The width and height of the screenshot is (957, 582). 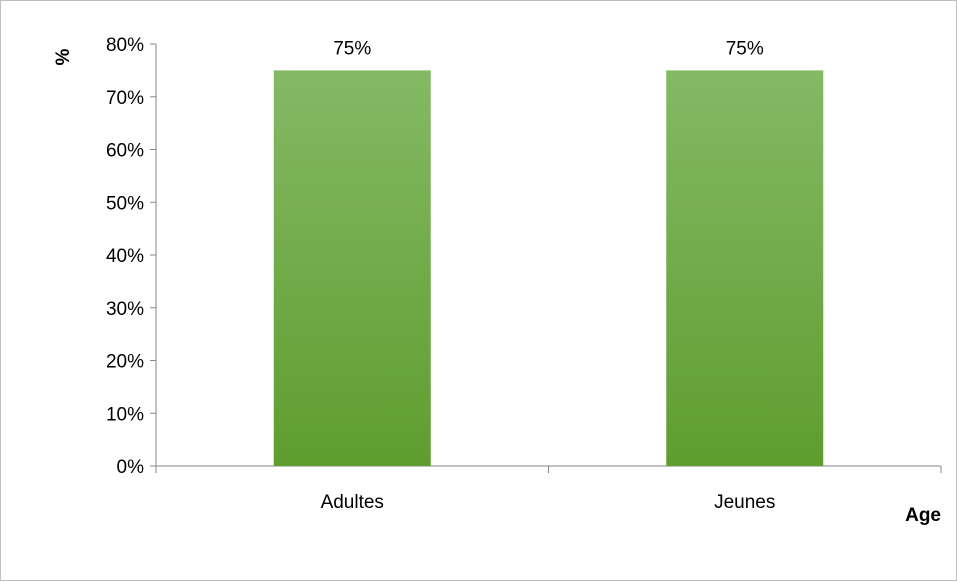 I want to click on data-labels: 75% 75%, so click(x=548, y=48).